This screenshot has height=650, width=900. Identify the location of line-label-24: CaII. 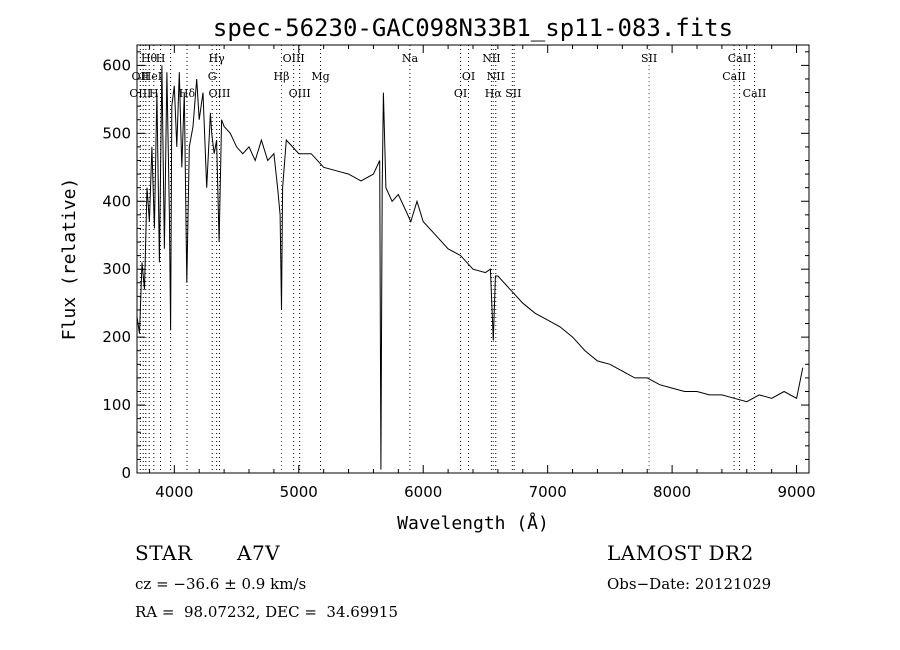
(755, 93).